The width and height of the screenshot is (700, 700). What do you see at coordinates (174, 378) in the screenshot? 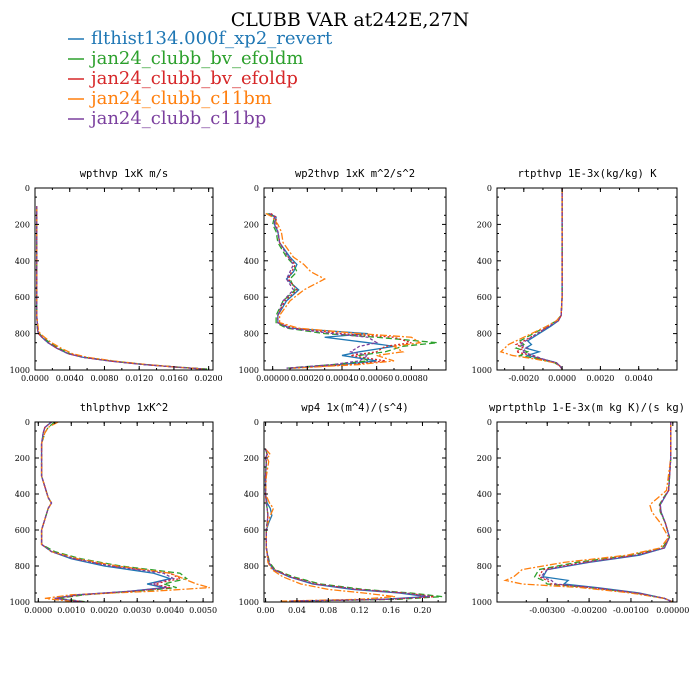
I see `x-tick-label: 0.0160` at bounding box center [174, 378].